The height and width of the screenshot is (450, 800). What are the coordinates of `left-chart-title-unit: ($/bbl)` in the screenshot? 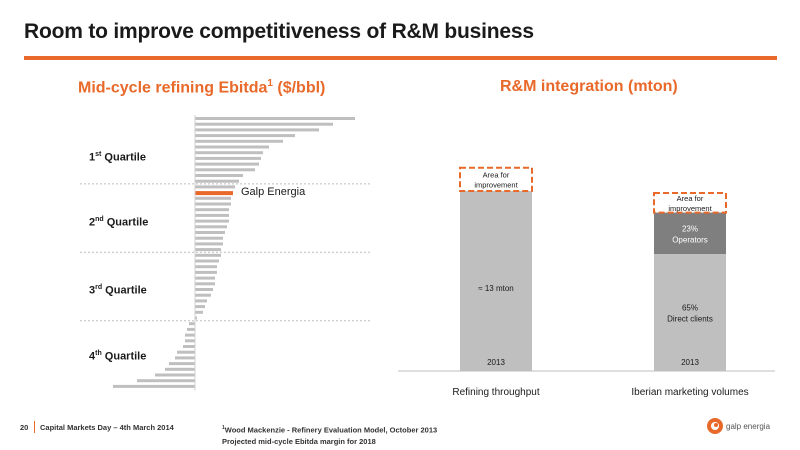 It's located at (299, 88).